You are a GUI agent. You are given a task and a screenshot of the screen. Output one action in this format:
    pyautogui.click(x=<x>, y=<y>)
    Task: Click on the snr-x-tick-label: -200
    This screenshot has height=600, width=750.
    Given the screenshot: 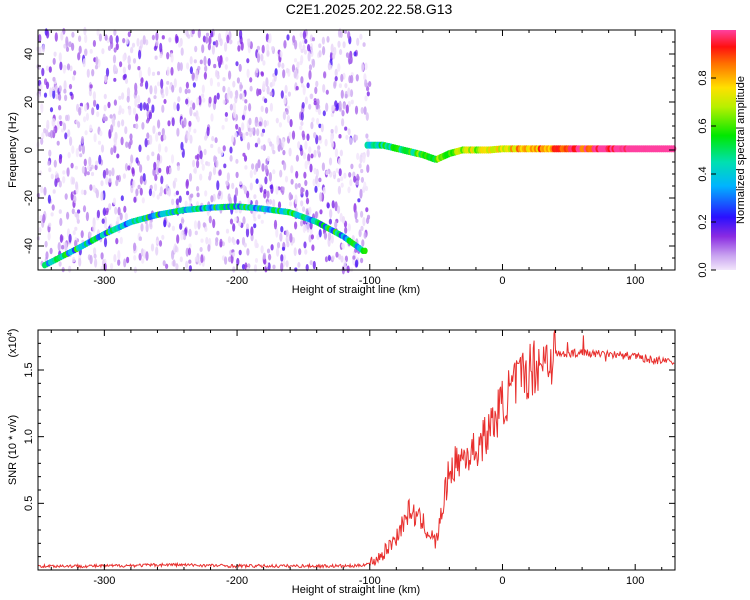 What is the action you would take?
    pyautogui.click(x=237, y=581)
    